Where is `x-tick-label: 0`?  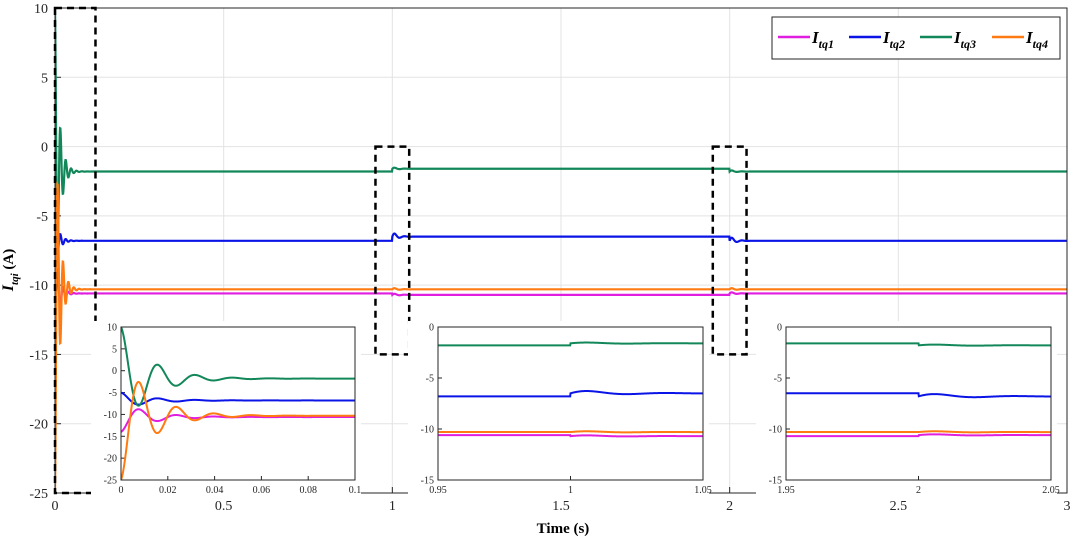
x-tick-label: 0 is located at coordinates (55, 506).